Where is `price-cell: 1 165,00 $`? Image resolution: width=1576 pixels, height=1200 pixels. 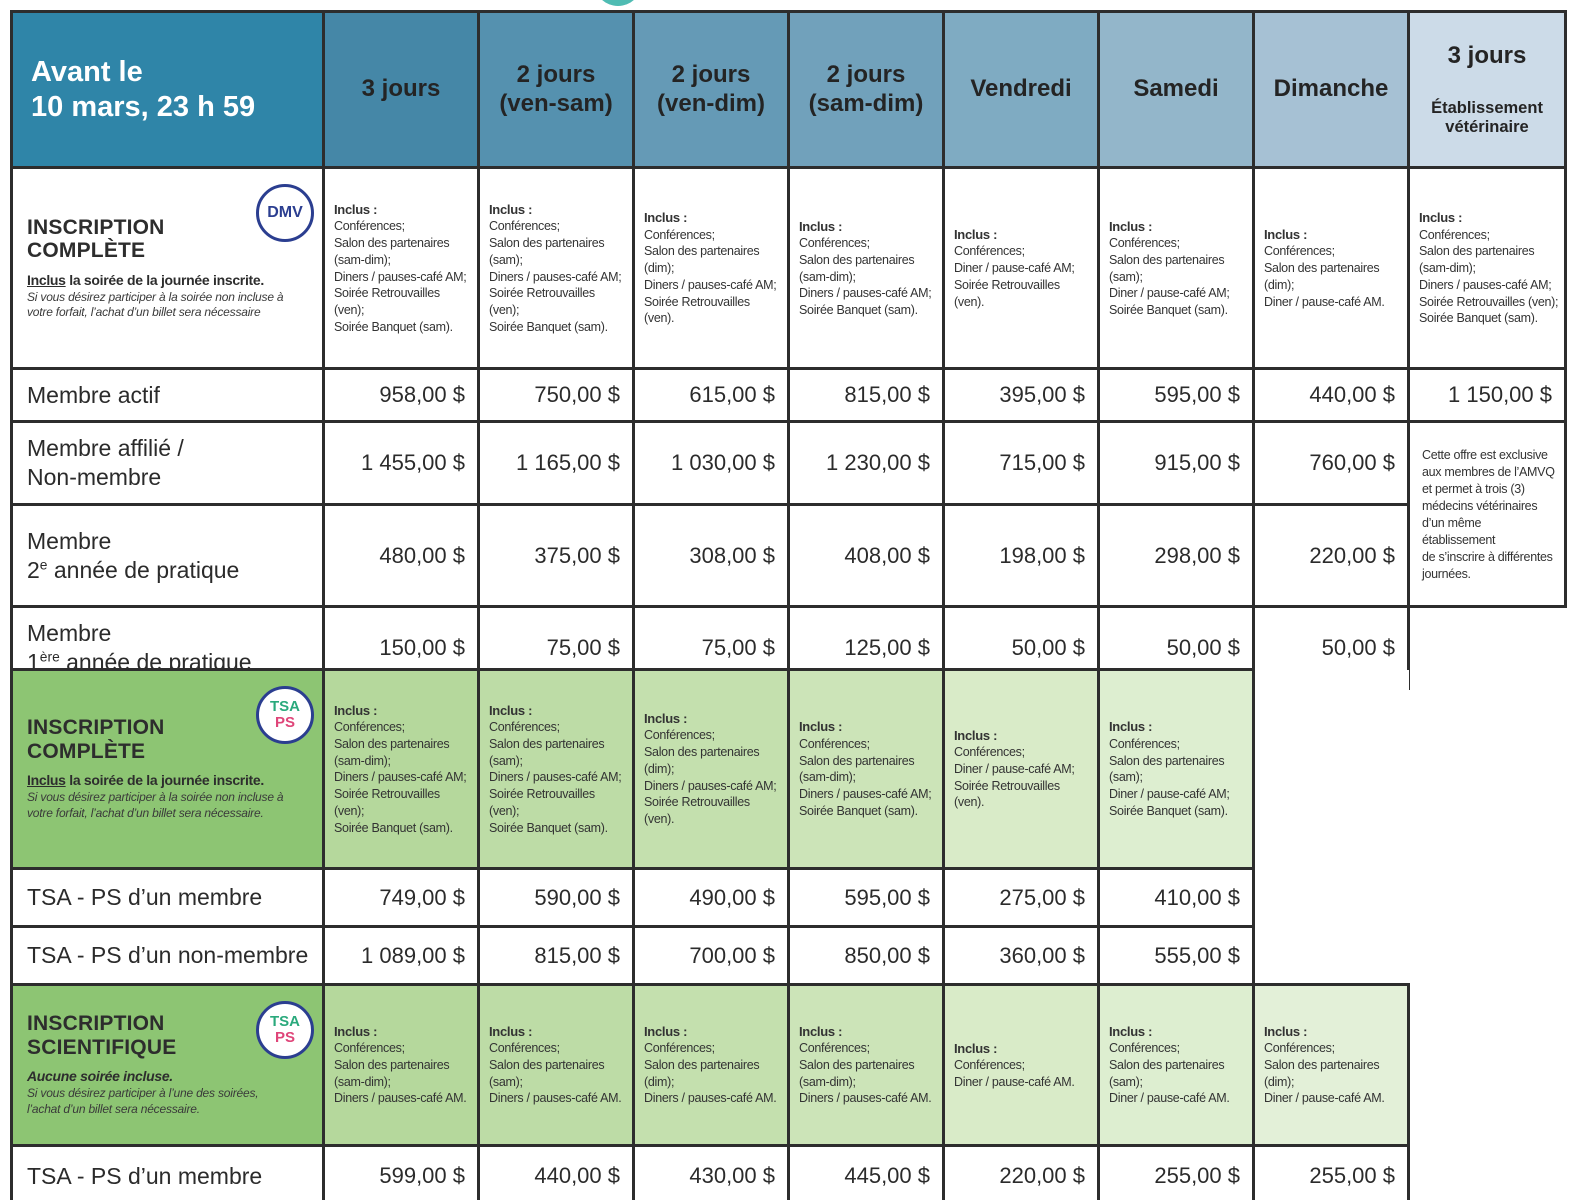
price-cell: 1 165,00 $ is located at coordinates (556, 463).